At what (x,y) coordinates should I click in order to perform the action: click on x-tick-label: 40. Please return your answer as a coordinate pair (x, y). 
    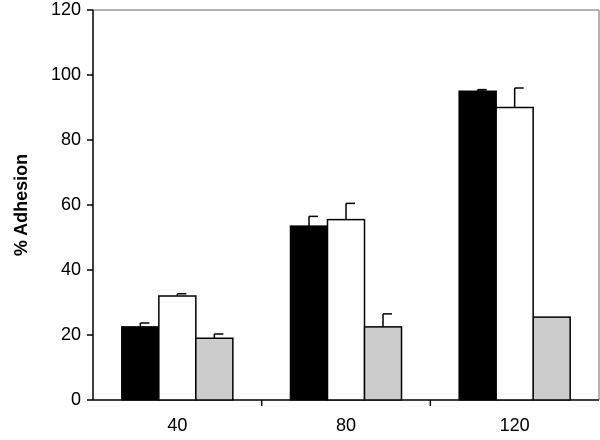
    Looking at the image, I should click on (177, 425).